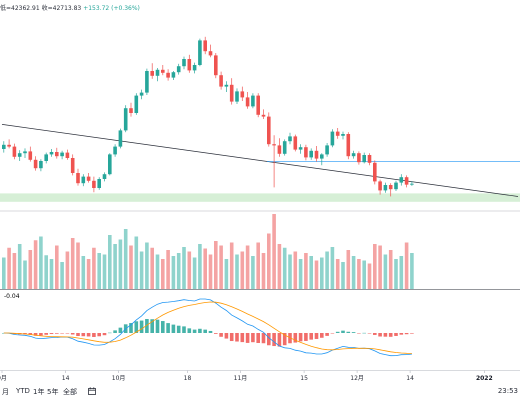  I want to click on macd-indicator, so click(208, 327).